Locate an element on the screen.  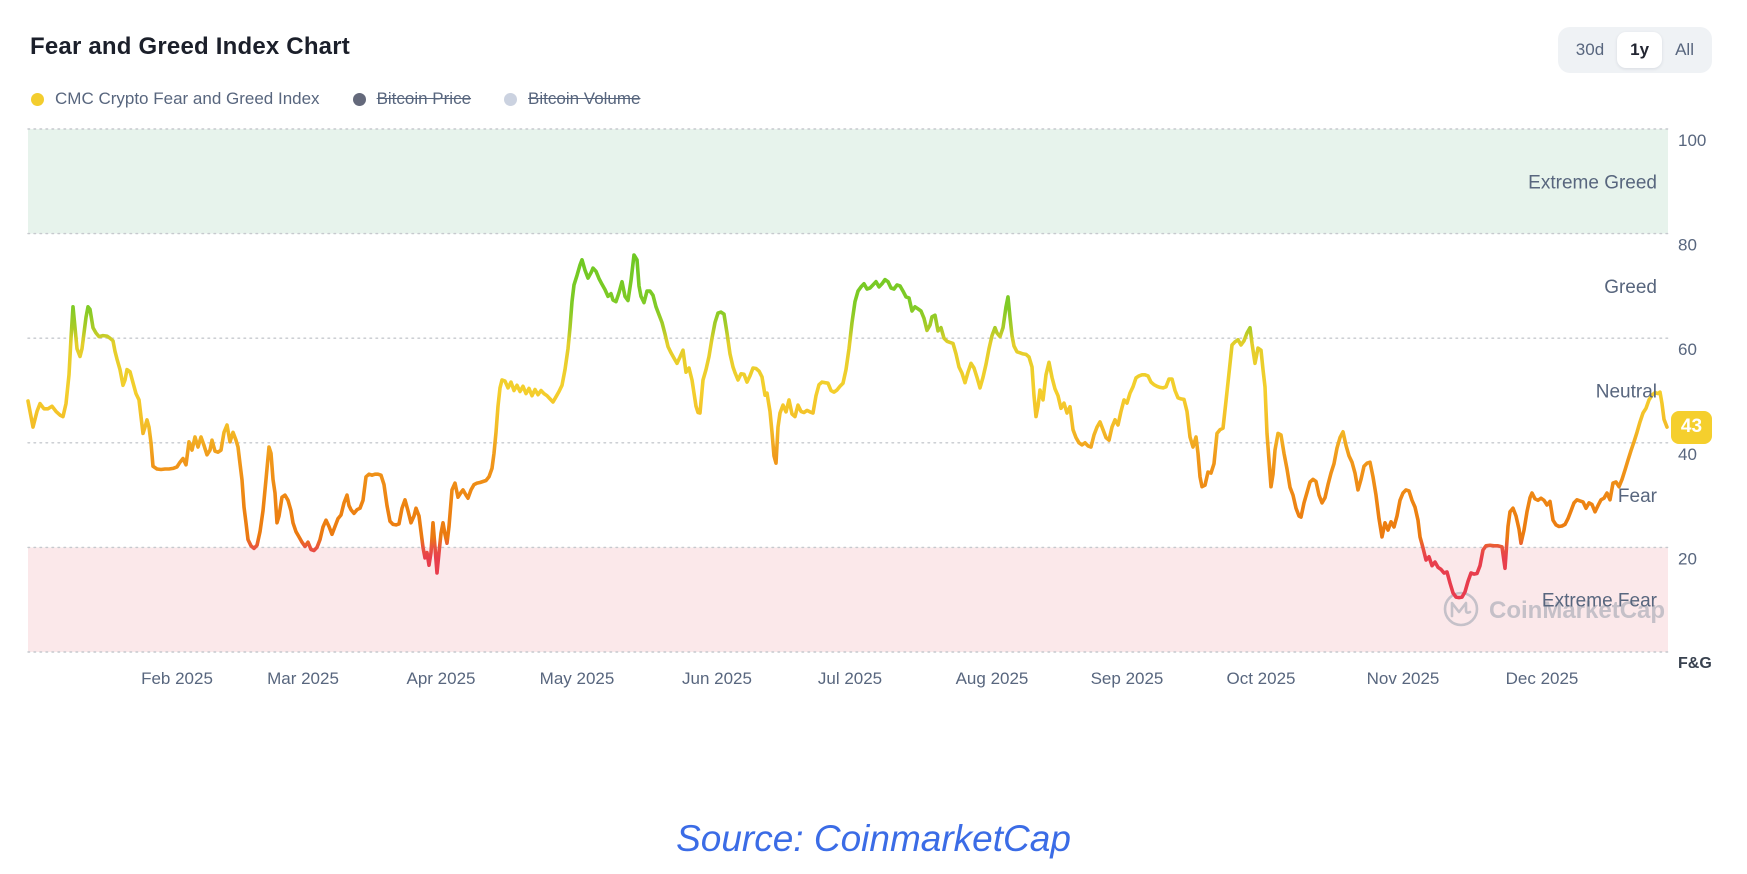
range-button-30d: 30d is located at coordinates (1590, 50).